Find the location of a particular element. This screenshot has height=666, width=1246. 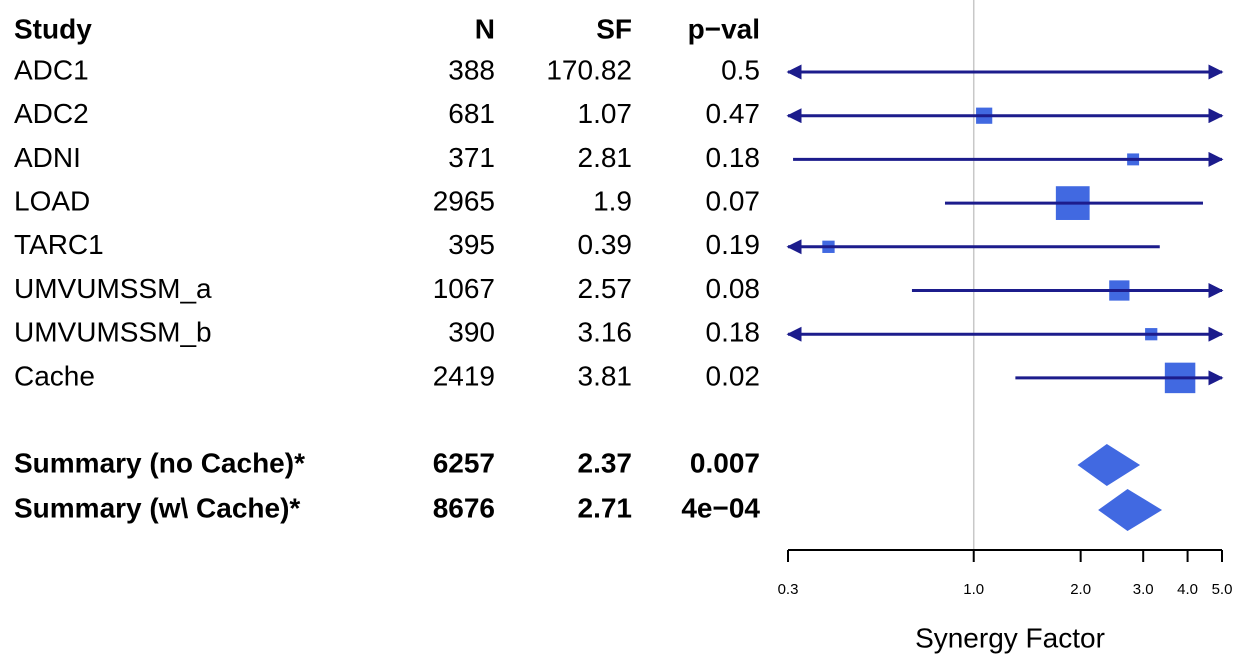

x-tick-label: 5.0 is located at coordinates (1222, 589).